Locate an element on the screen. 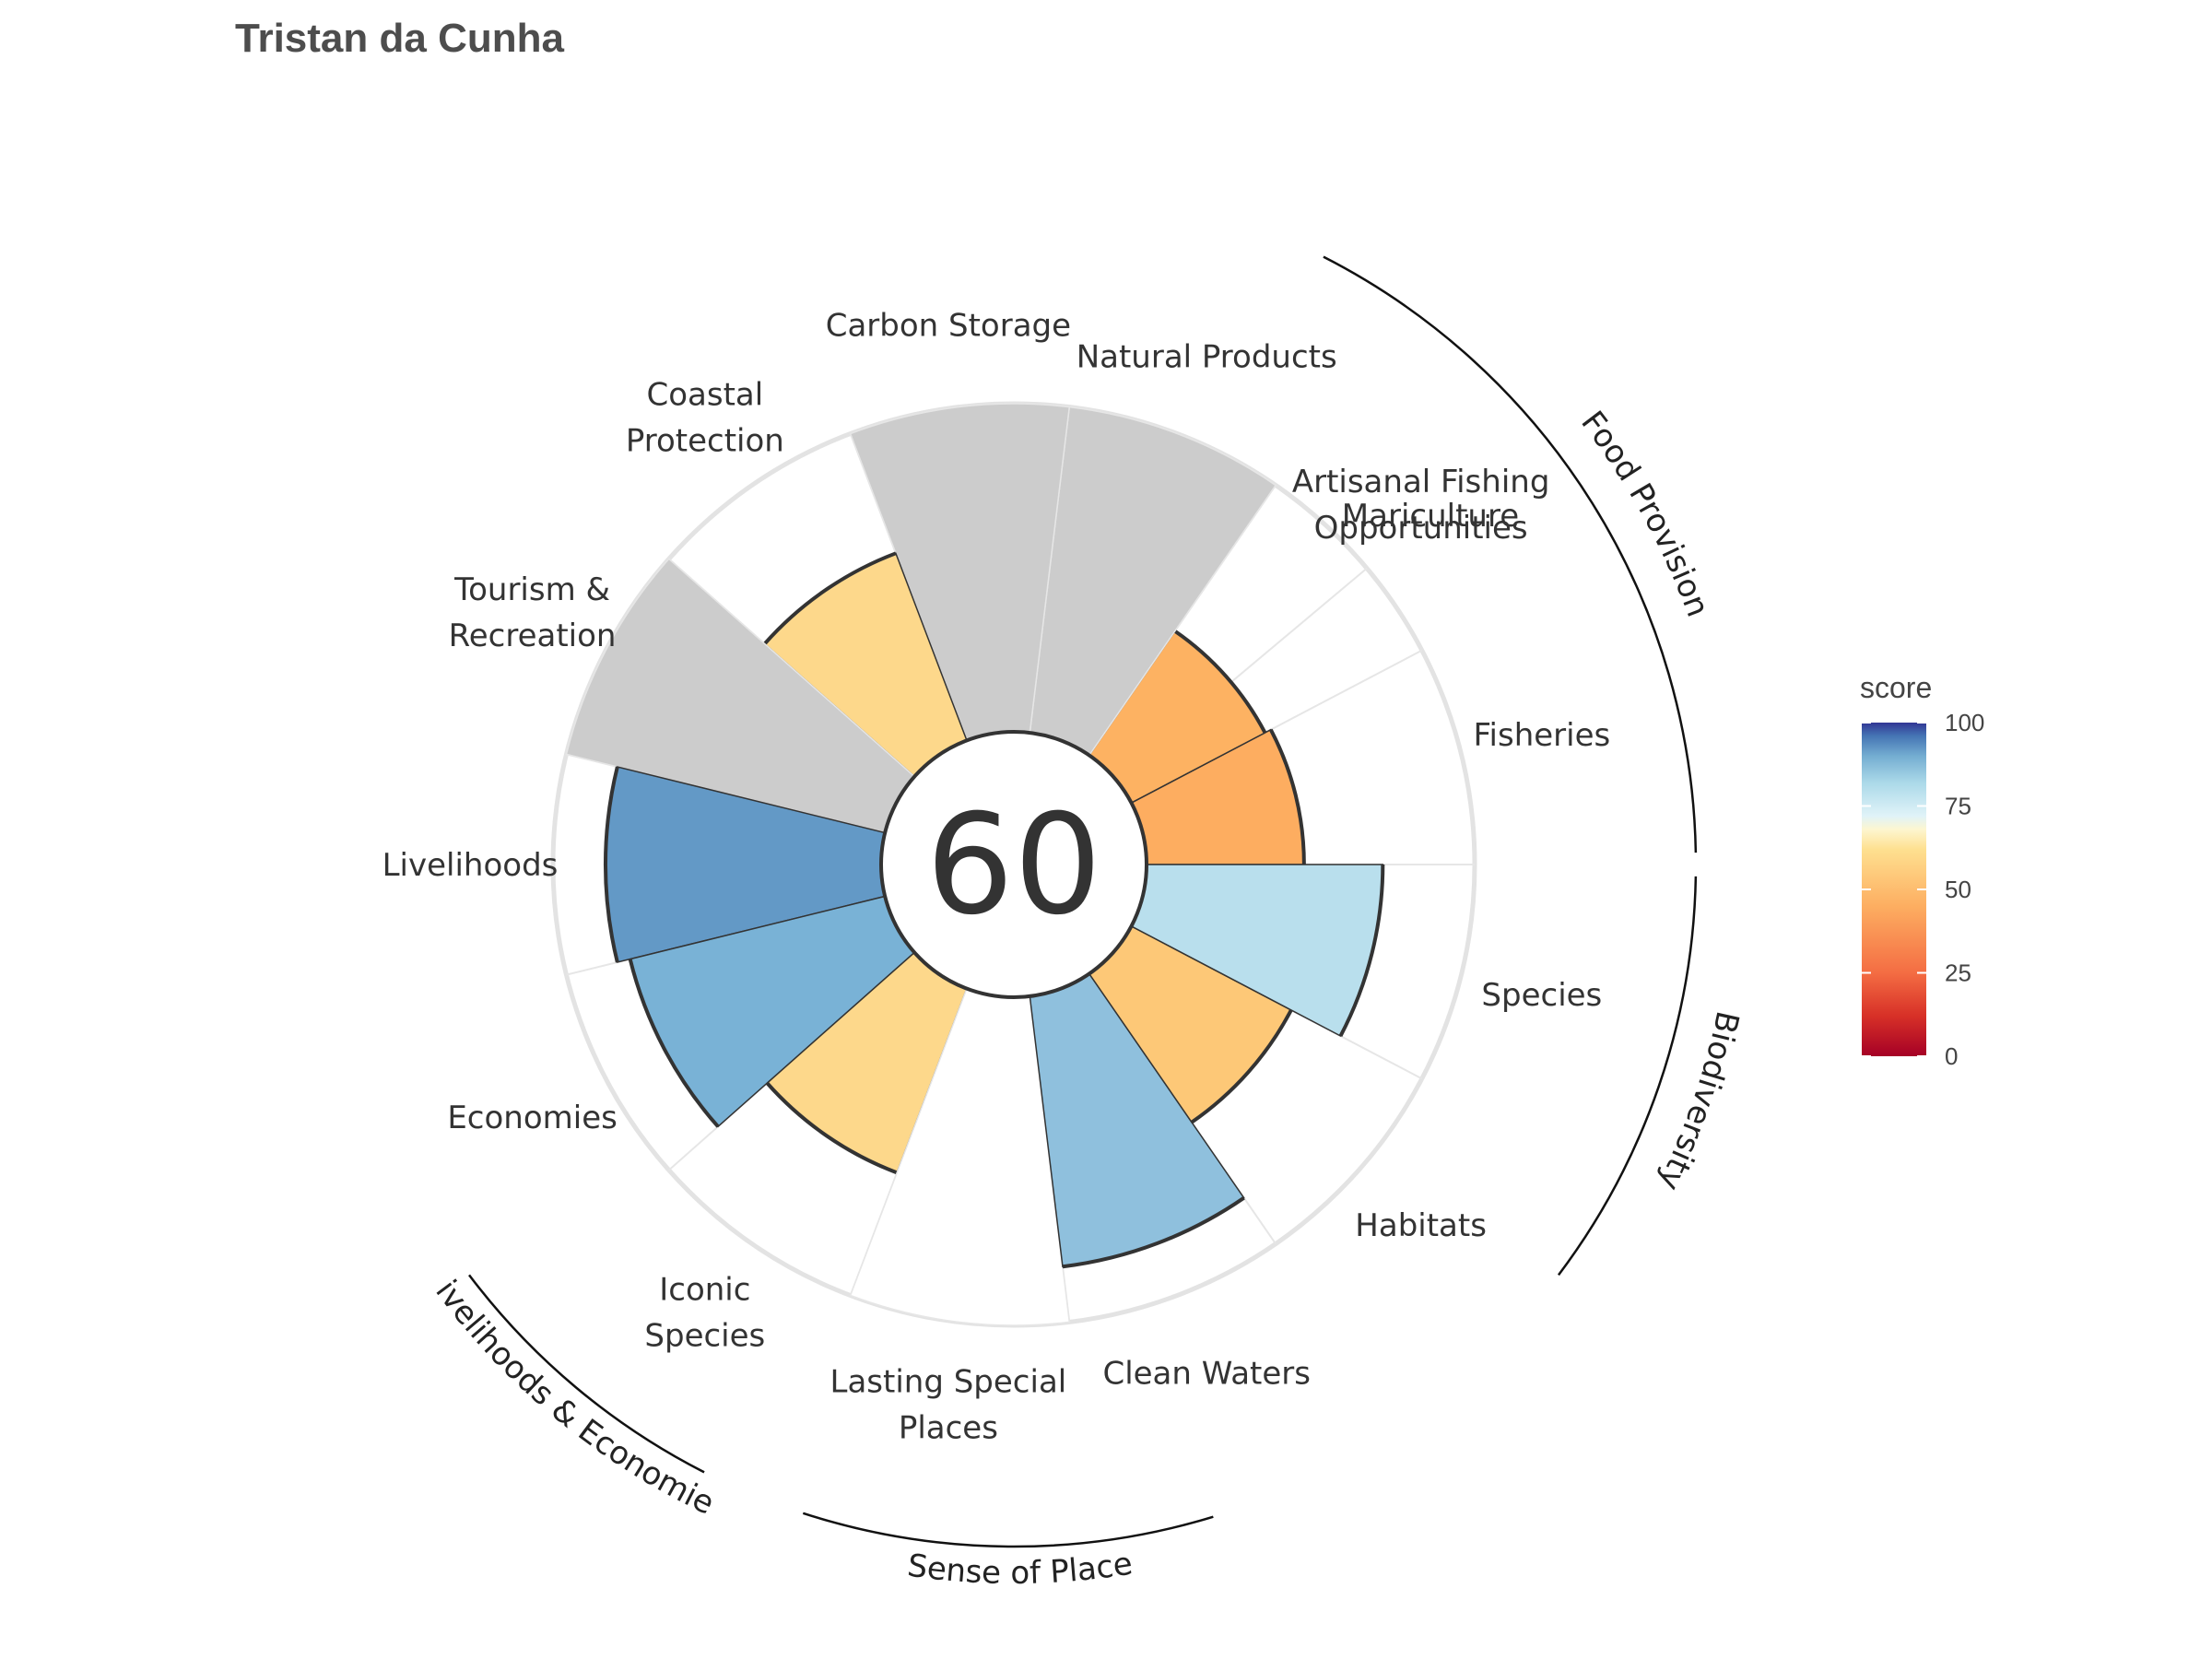 This screenshot has height=1659, width=2212. label-artisanal-fishing-opportunities: Artisanal Fishing Opportunities is located at coordinates (1421, 505).